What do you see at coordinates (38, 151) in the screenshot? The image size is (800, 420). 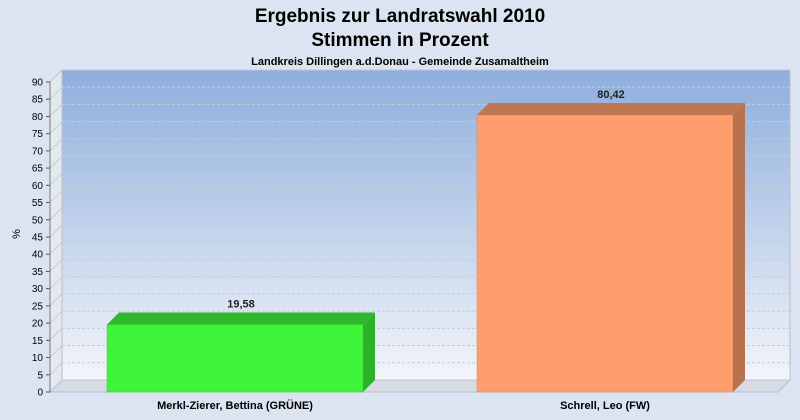 I see `y-tick-label: 70` at bounding box center [38, 151].